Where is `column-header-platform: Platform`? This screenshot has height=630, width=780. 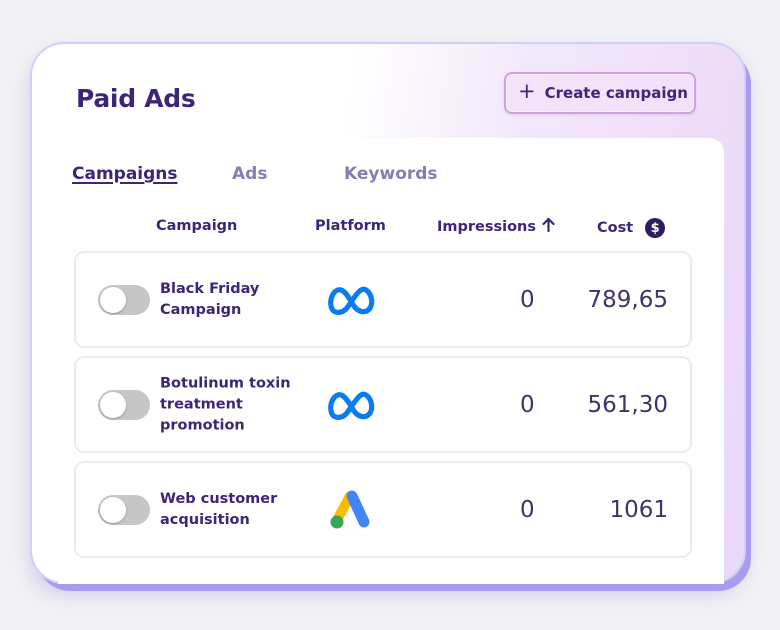
column-header-platform: Platform is located at coordinates (350, 226).